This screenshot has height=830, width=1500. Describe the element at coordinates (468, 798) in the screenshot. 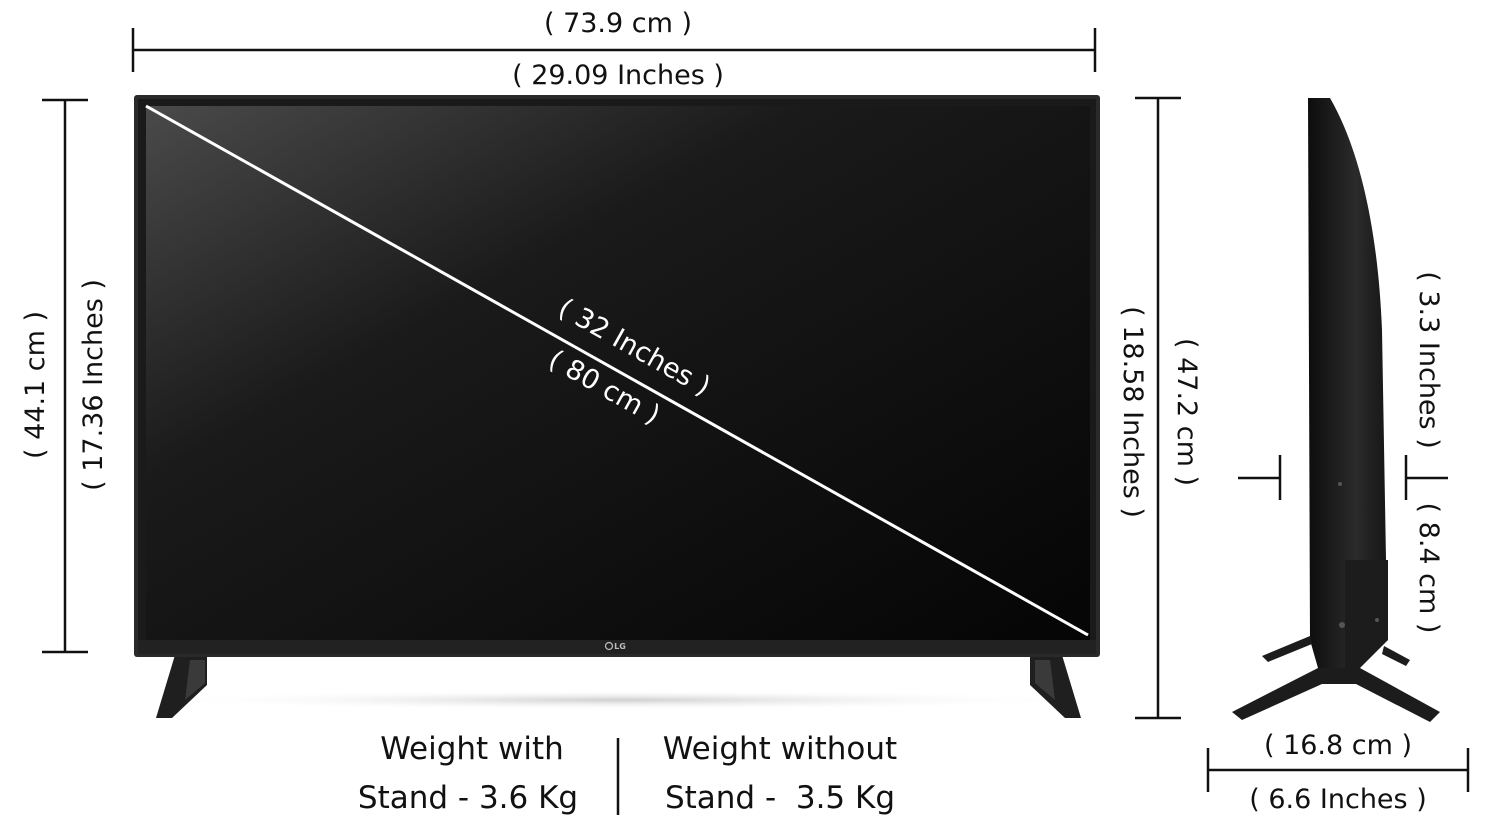

I see `weight-with-stand-line2: Stand - 3.6 Kg` at that location.